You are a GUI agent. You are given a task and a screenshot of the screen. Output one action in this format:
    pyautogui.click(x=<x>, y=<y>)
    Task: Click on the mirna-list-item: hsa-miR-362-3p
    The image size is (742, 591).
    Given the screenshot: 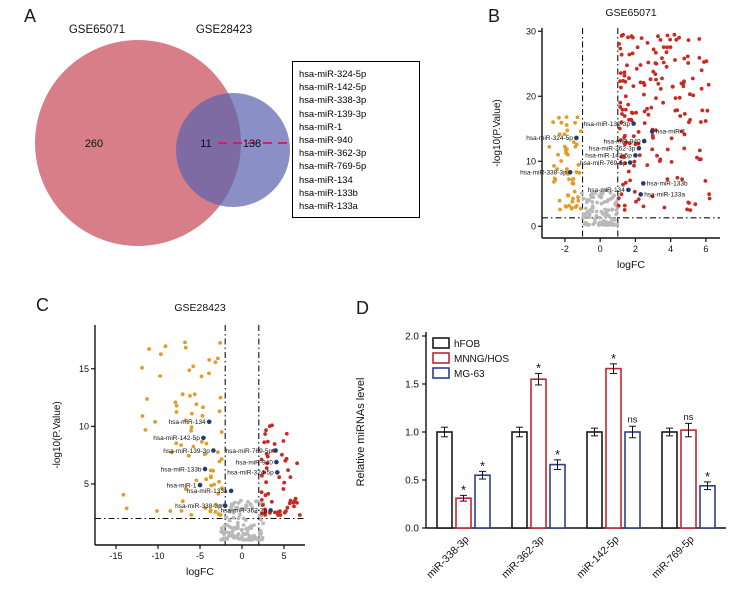 What is the action you would take?
    pyautogui.click(x=333, y=153)
    